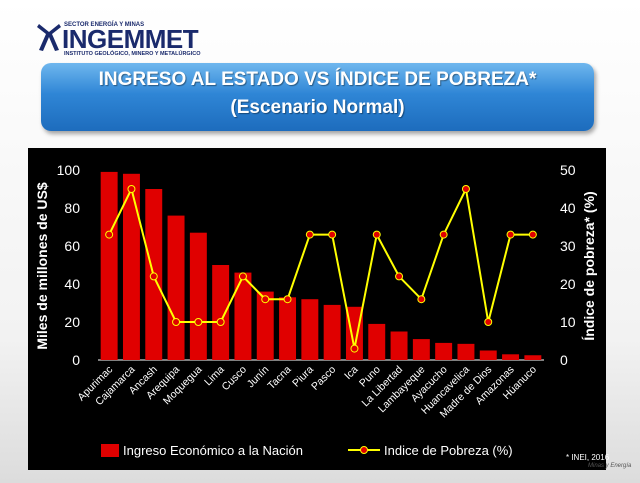  Describe the element at coordinates (568, 170) in the screenshot. I see `y2-tick-label: 50` at that location.